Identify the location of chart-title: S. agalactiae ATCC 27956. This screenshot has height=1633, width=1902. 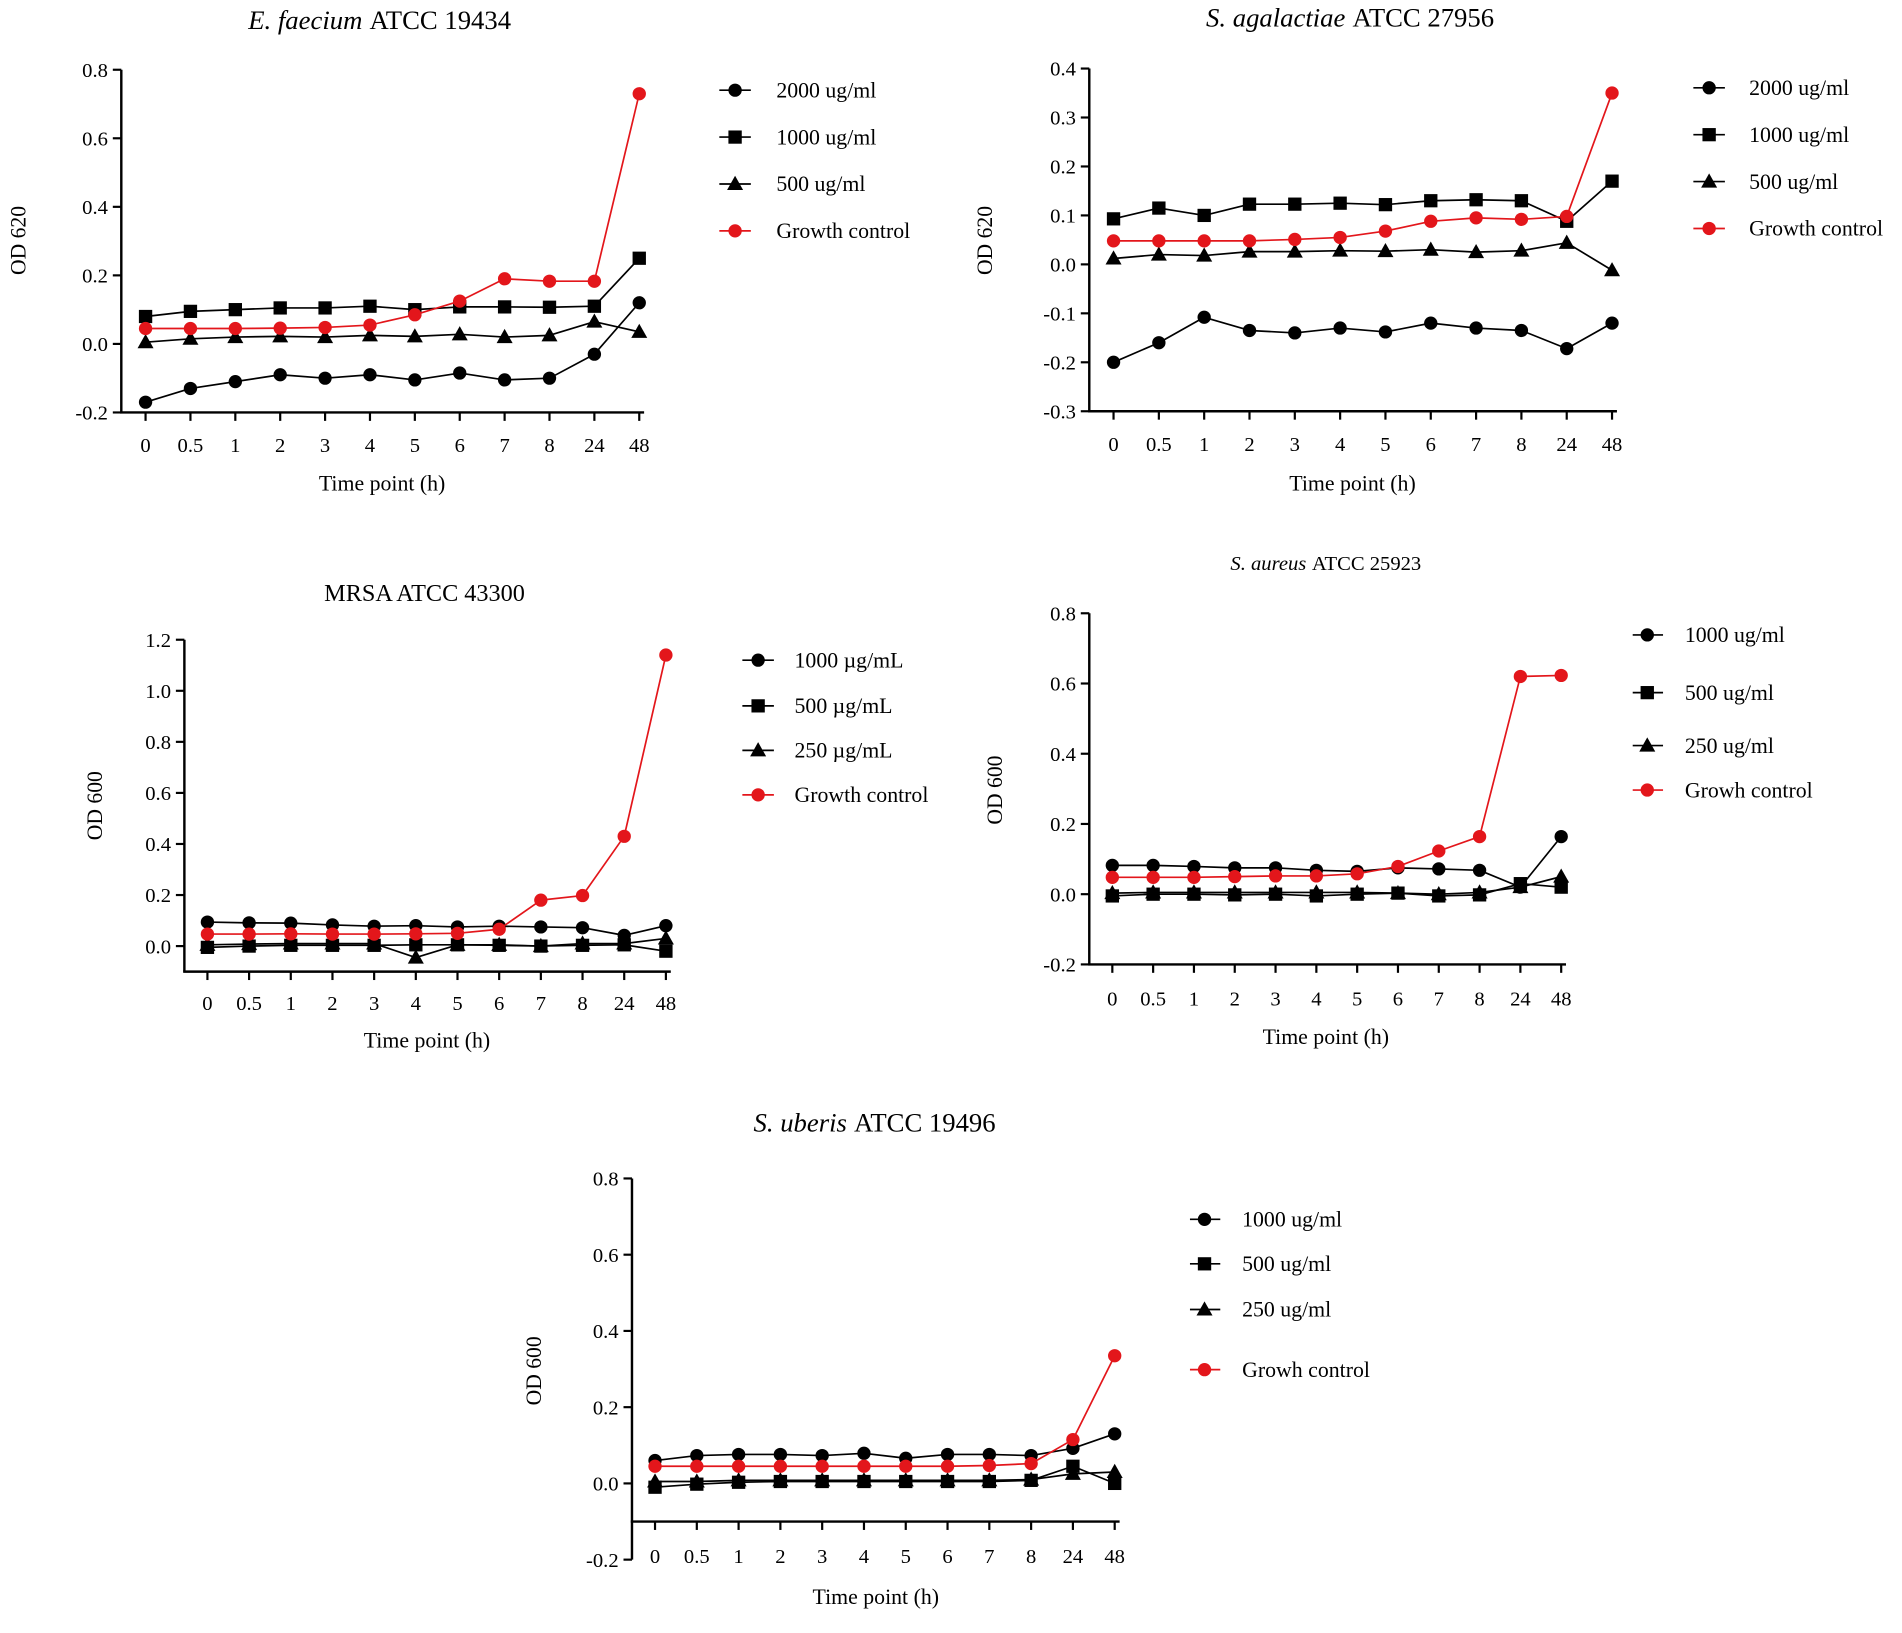
(1350, 18).